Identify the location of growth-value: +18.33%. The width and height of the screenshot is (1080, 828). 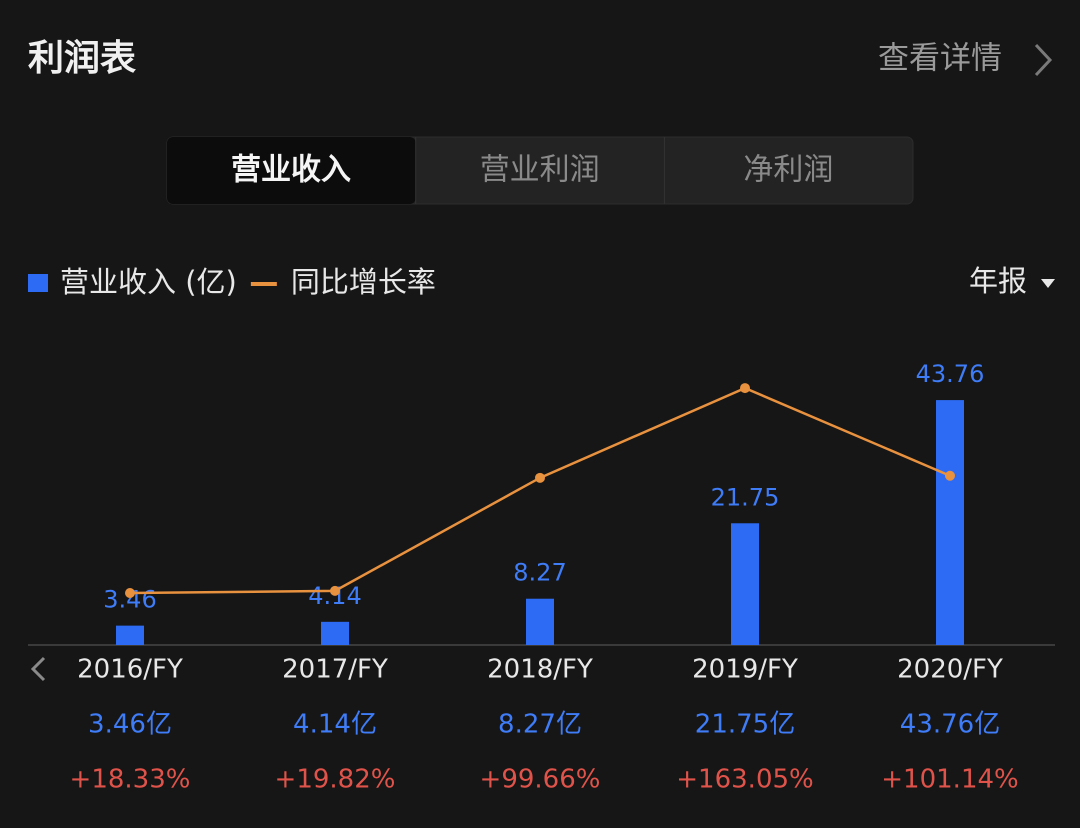
(130, 780).